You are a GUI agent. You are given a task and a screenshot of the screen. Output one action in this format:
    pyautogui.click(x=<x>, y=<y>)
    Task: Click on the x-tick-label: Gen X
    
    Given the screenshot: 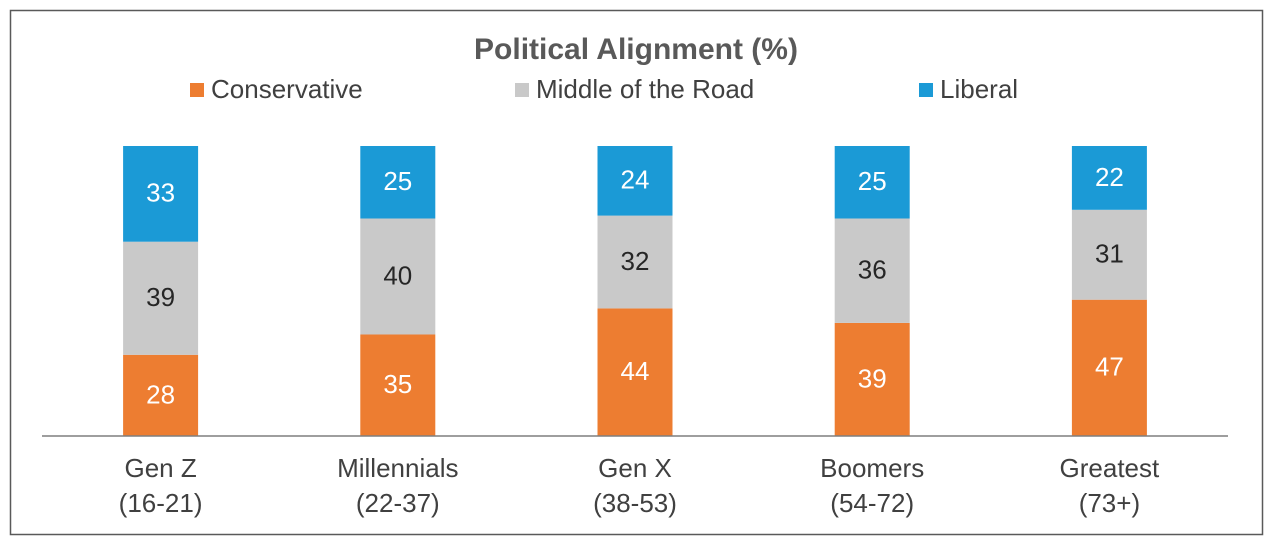 What is the action you would take?
    pyautogui.click(x=635, y=468)
    